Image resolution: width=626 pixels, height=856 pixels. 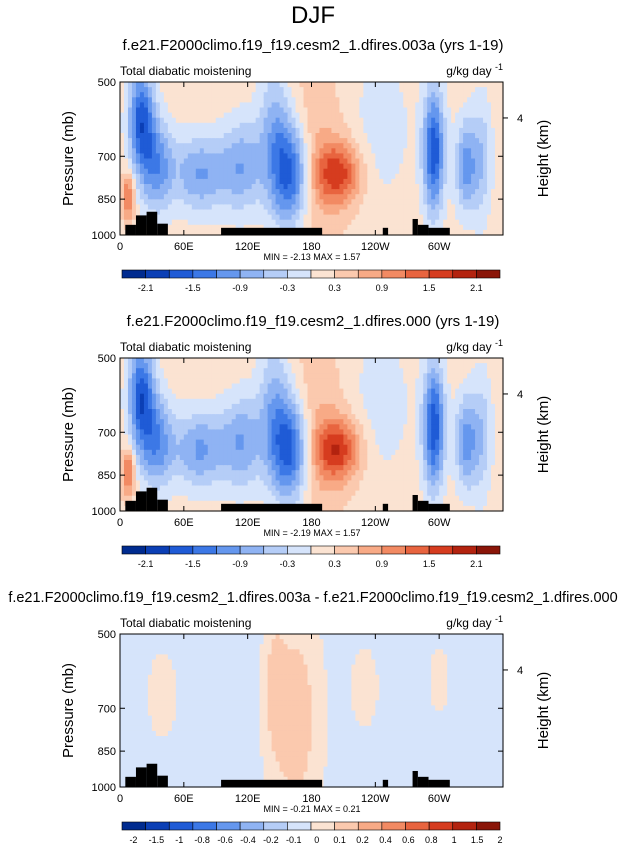 What do you see at coordinates (339, 840) in the screenshot?
I see `colorbar-label: 0.1` at bounding box center [339, 840].